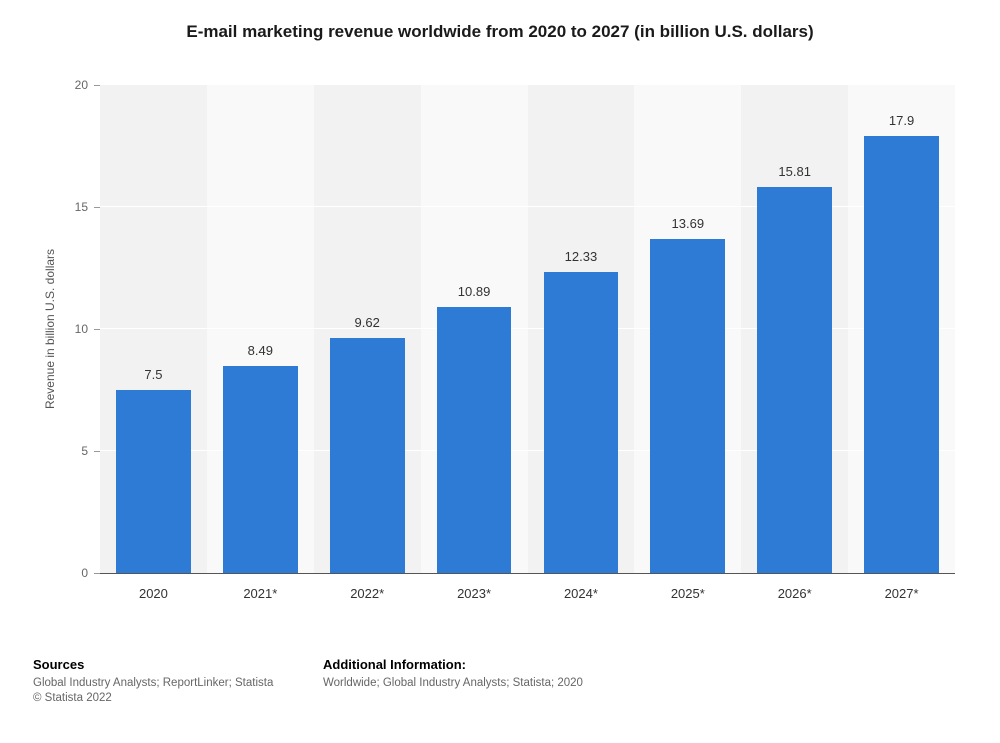 The width and height of the screenshot is (1000, 743). Describe the element at coordinates (84, 451) in the screenshot. I see `y-tick-label: 5` at that location.